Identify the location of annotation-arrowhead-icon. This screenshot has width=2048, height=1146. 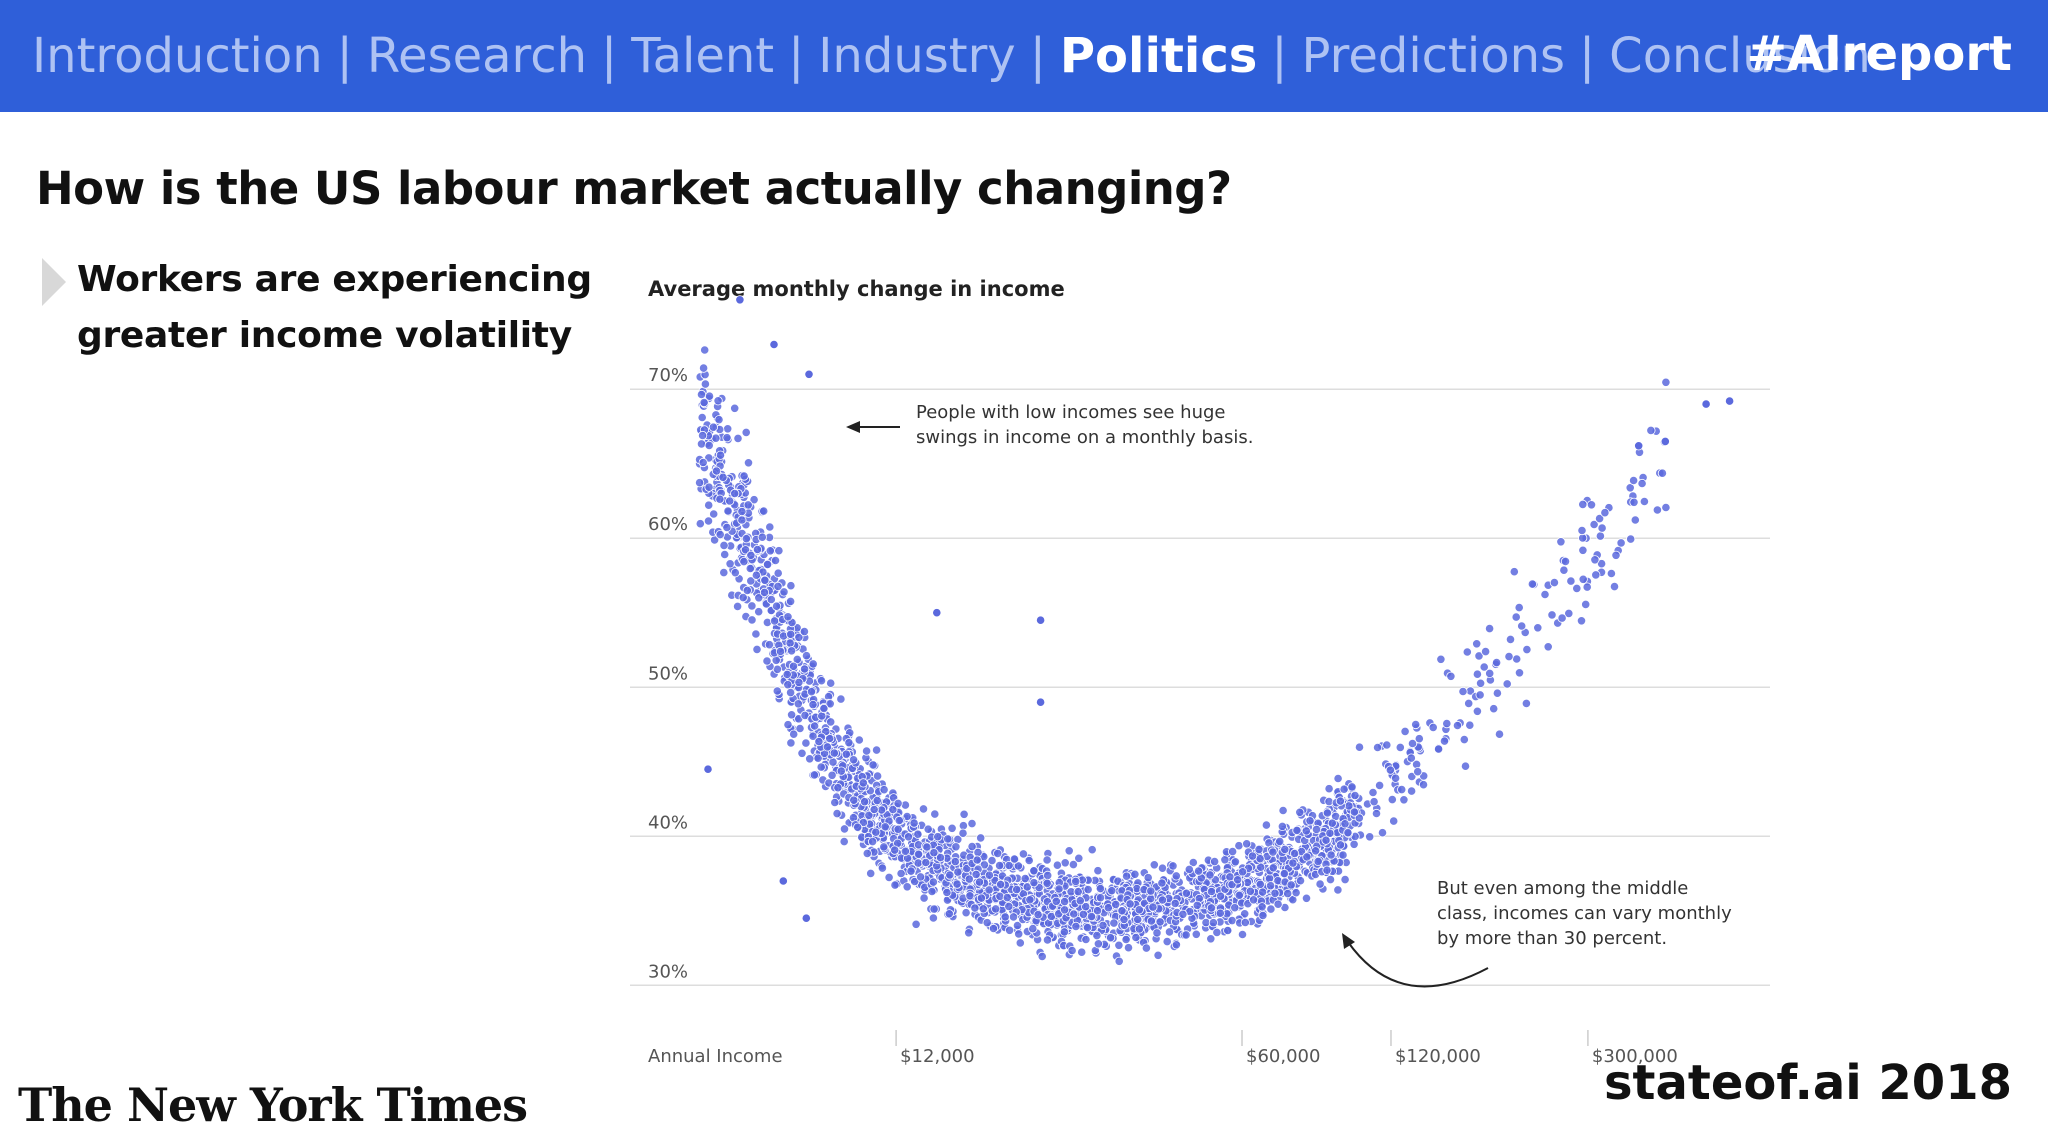
(853, 427).